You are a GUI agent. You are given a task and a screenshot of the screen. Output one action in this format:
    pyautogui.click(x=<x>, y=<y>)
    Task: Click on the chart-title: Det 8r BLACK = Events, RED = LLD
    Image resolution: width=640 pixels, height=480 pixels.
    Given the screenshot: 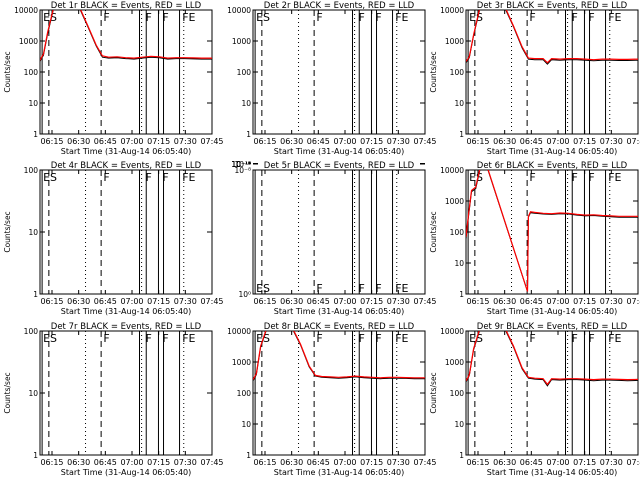 What is the action you would take?
    pyautogui.click(x=339, y=327)
    